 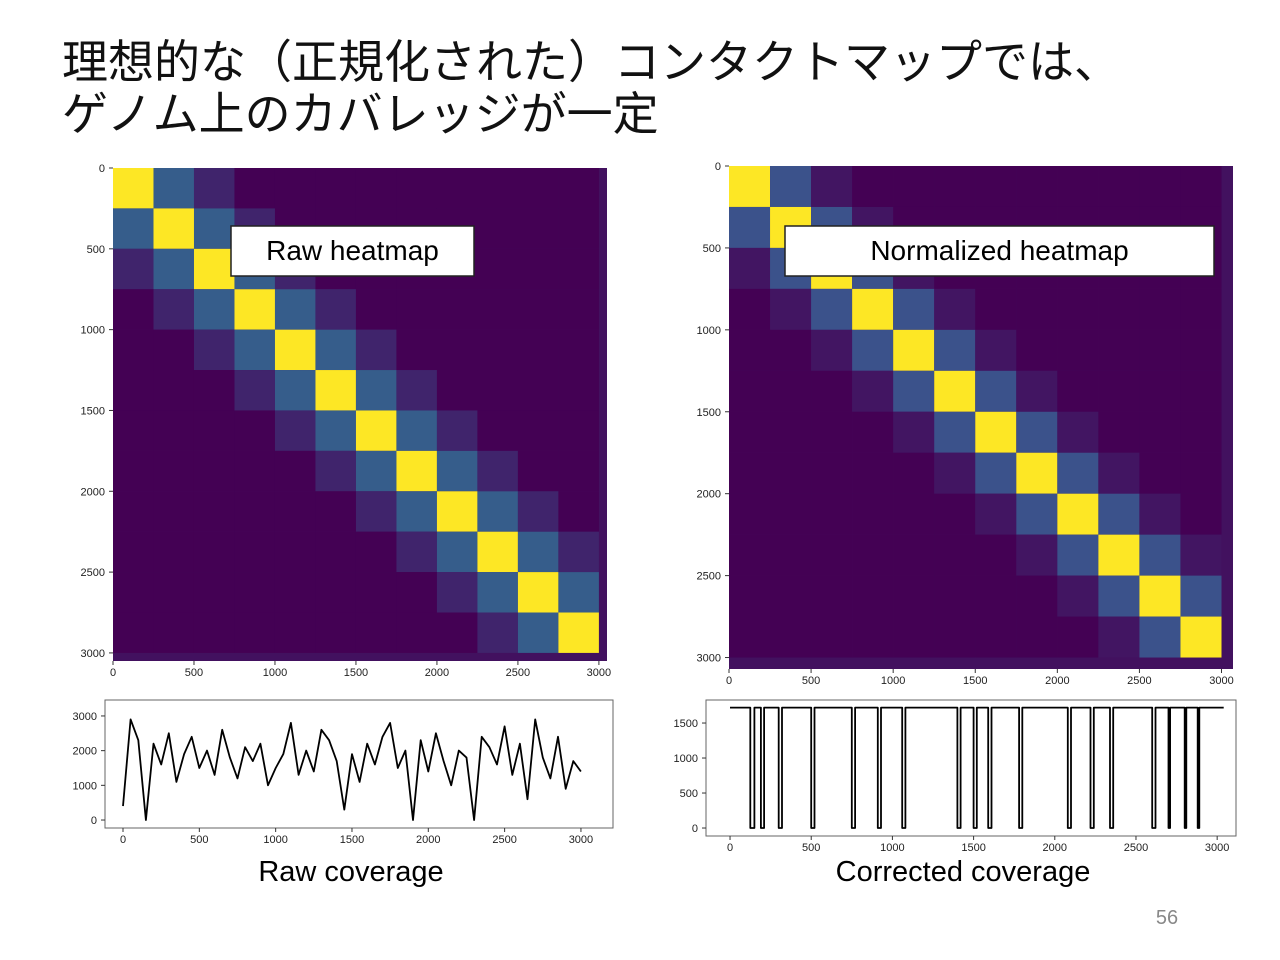 I want to click on x-tick-label: 0, so click(x=730, y=848).